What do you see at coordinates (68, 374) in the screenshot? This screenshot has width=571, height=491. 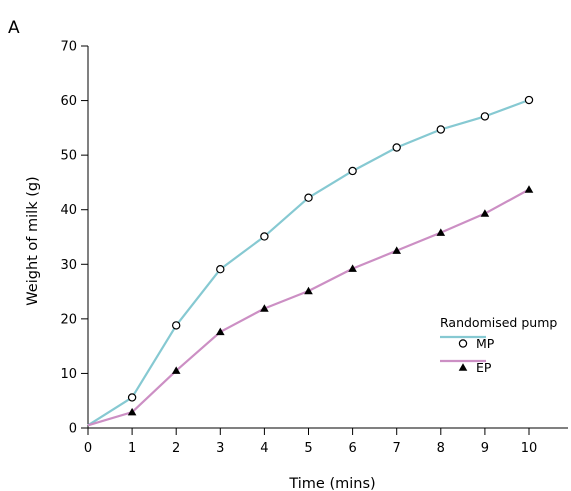 I see `y-tick-label: 10` at bounding box center [68, 374].